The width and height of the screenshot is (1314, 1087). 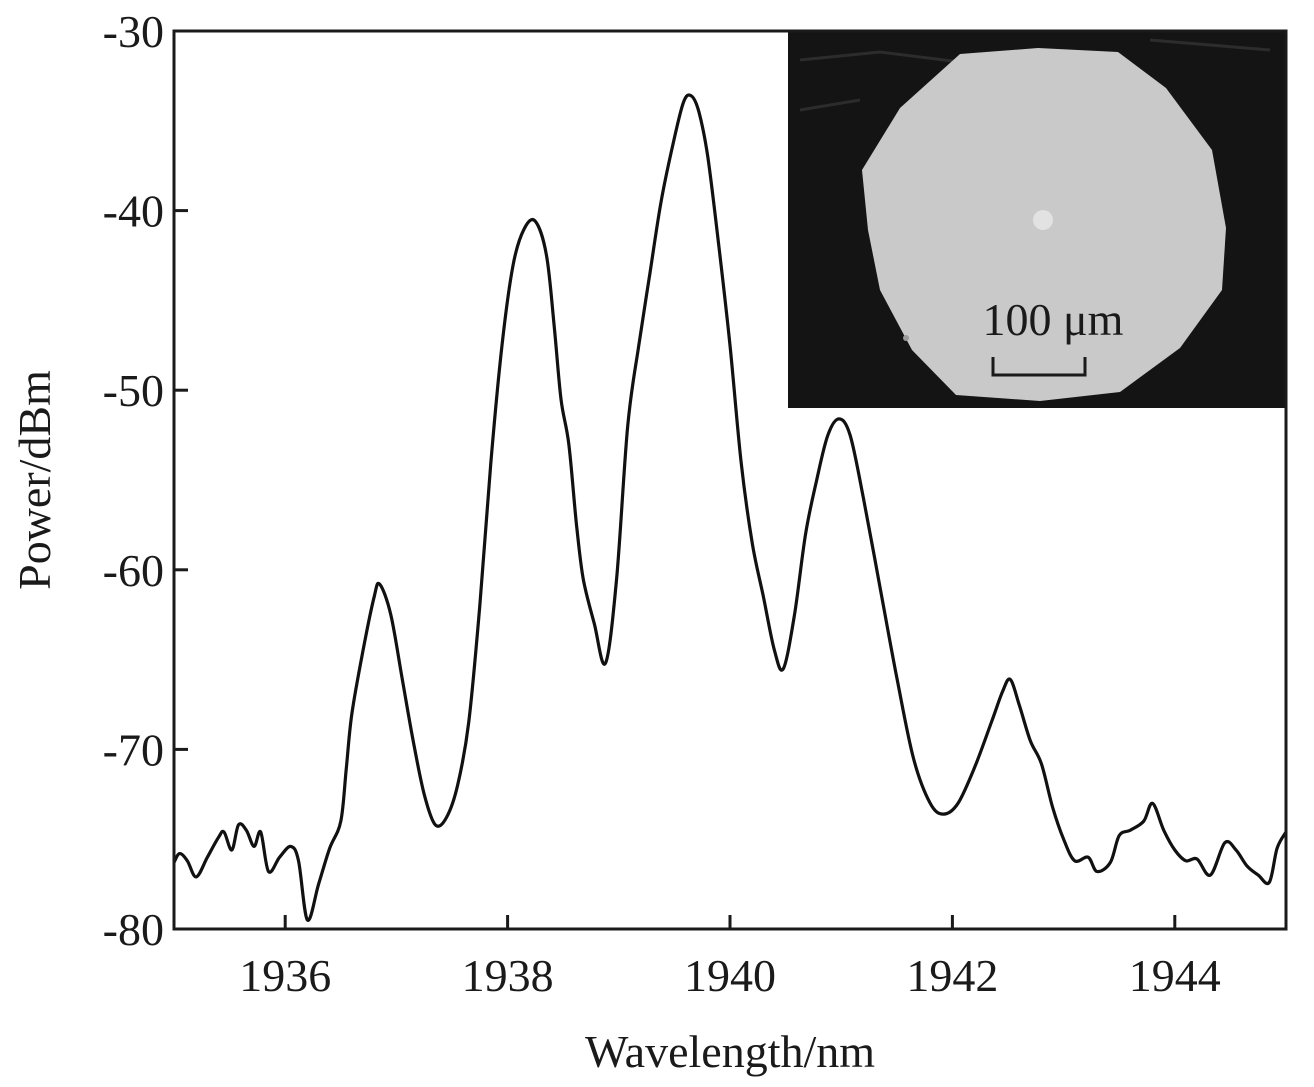 What do you see at coordinates (133, 749) in the screenshot?
I see `y-tick-label: -70` at bounding box center [133, 749].